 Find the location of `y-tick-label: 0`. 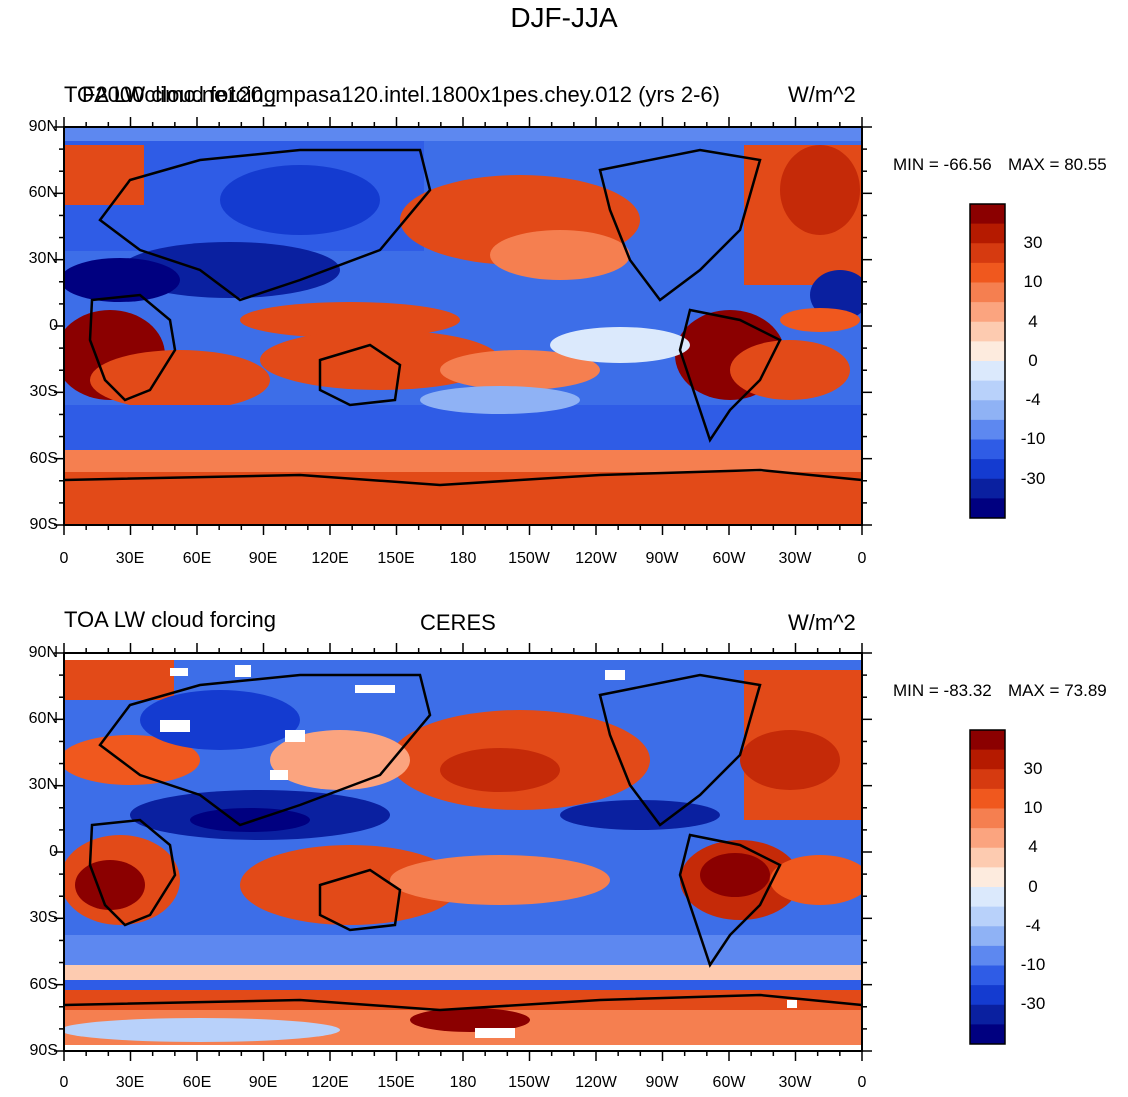

y-tick-label: 0 is located at coordinates (53, 325).